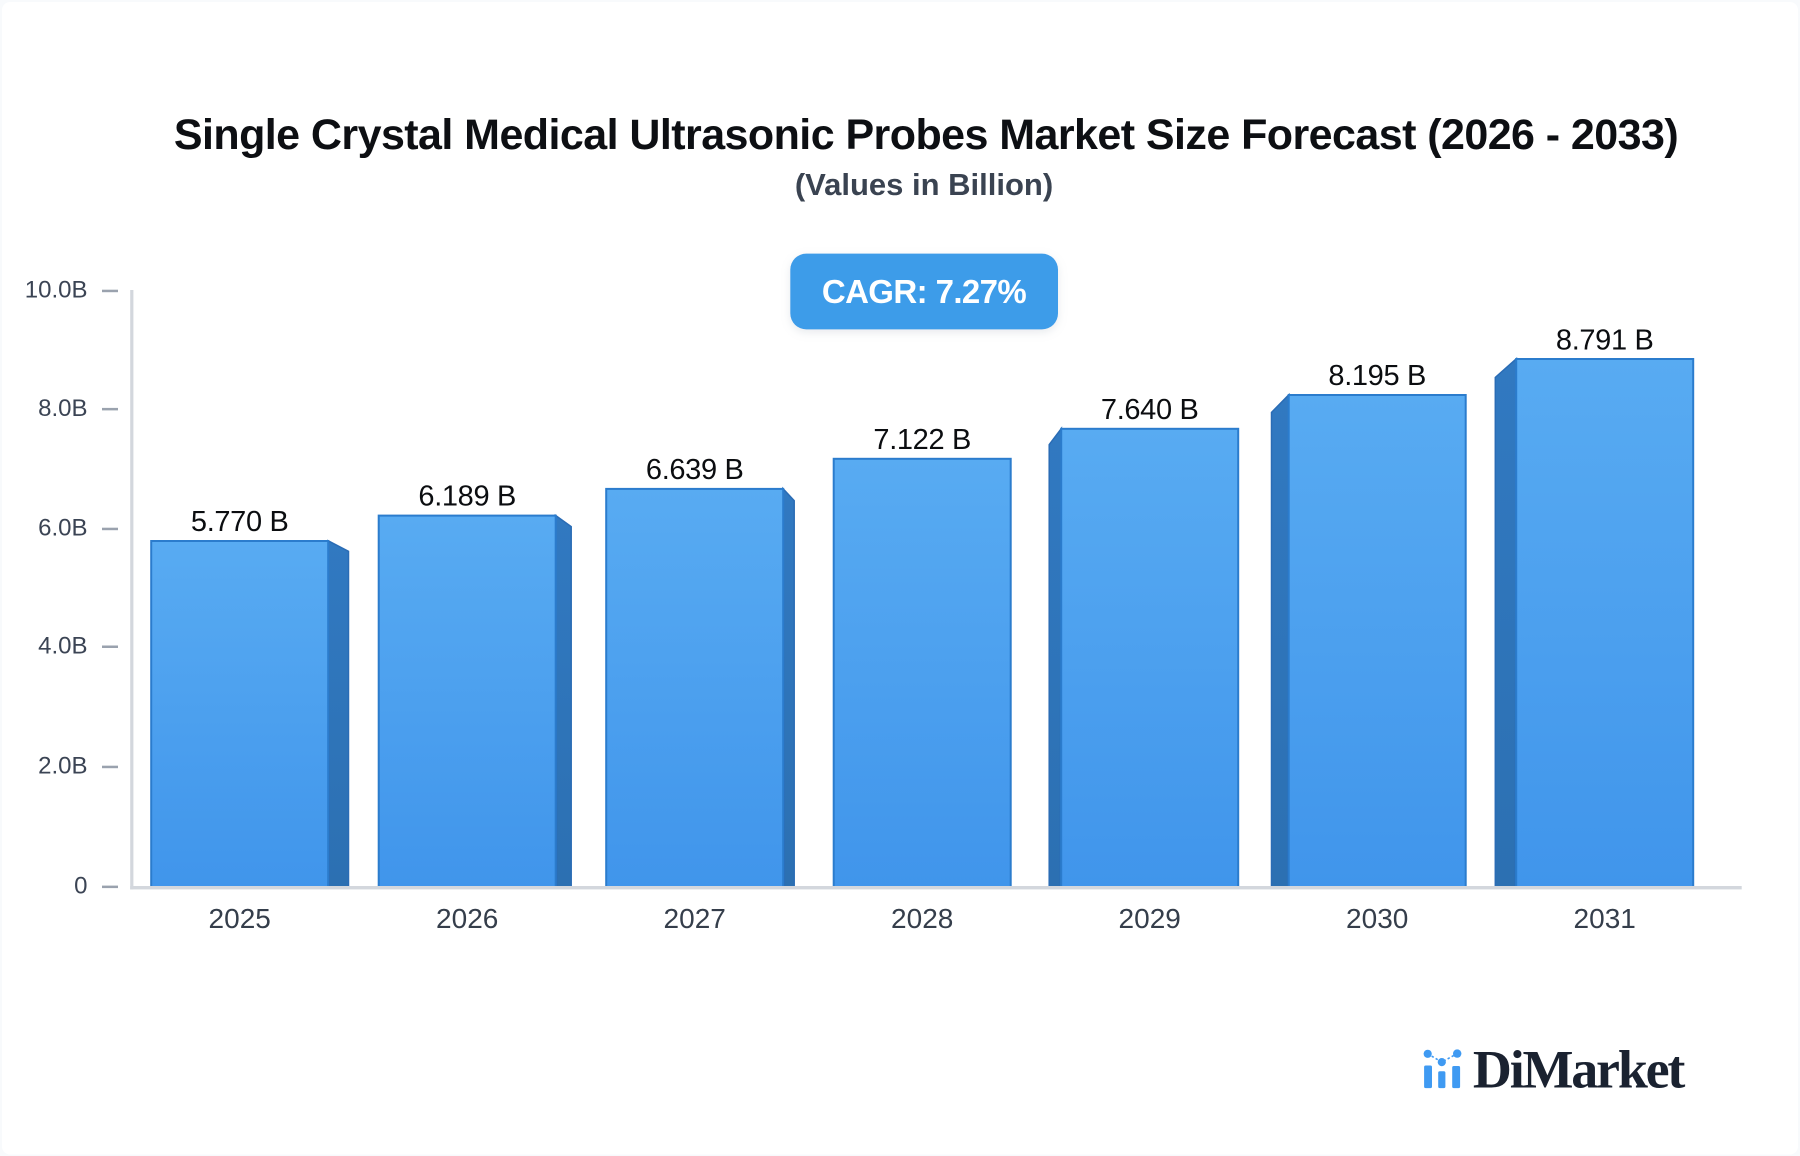  I want to click on svg-text: 2031, so click(1605, 918).